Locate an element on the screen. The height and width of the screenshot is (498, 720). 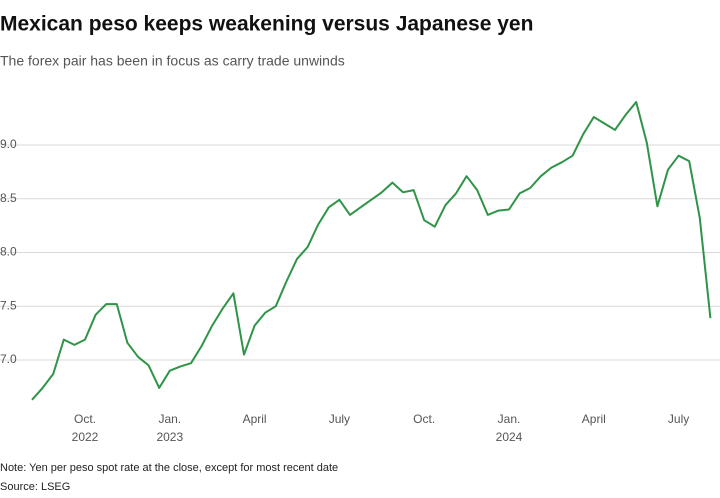
x-tick-label: Oct. 2022 is located at coordinates (85, 428).